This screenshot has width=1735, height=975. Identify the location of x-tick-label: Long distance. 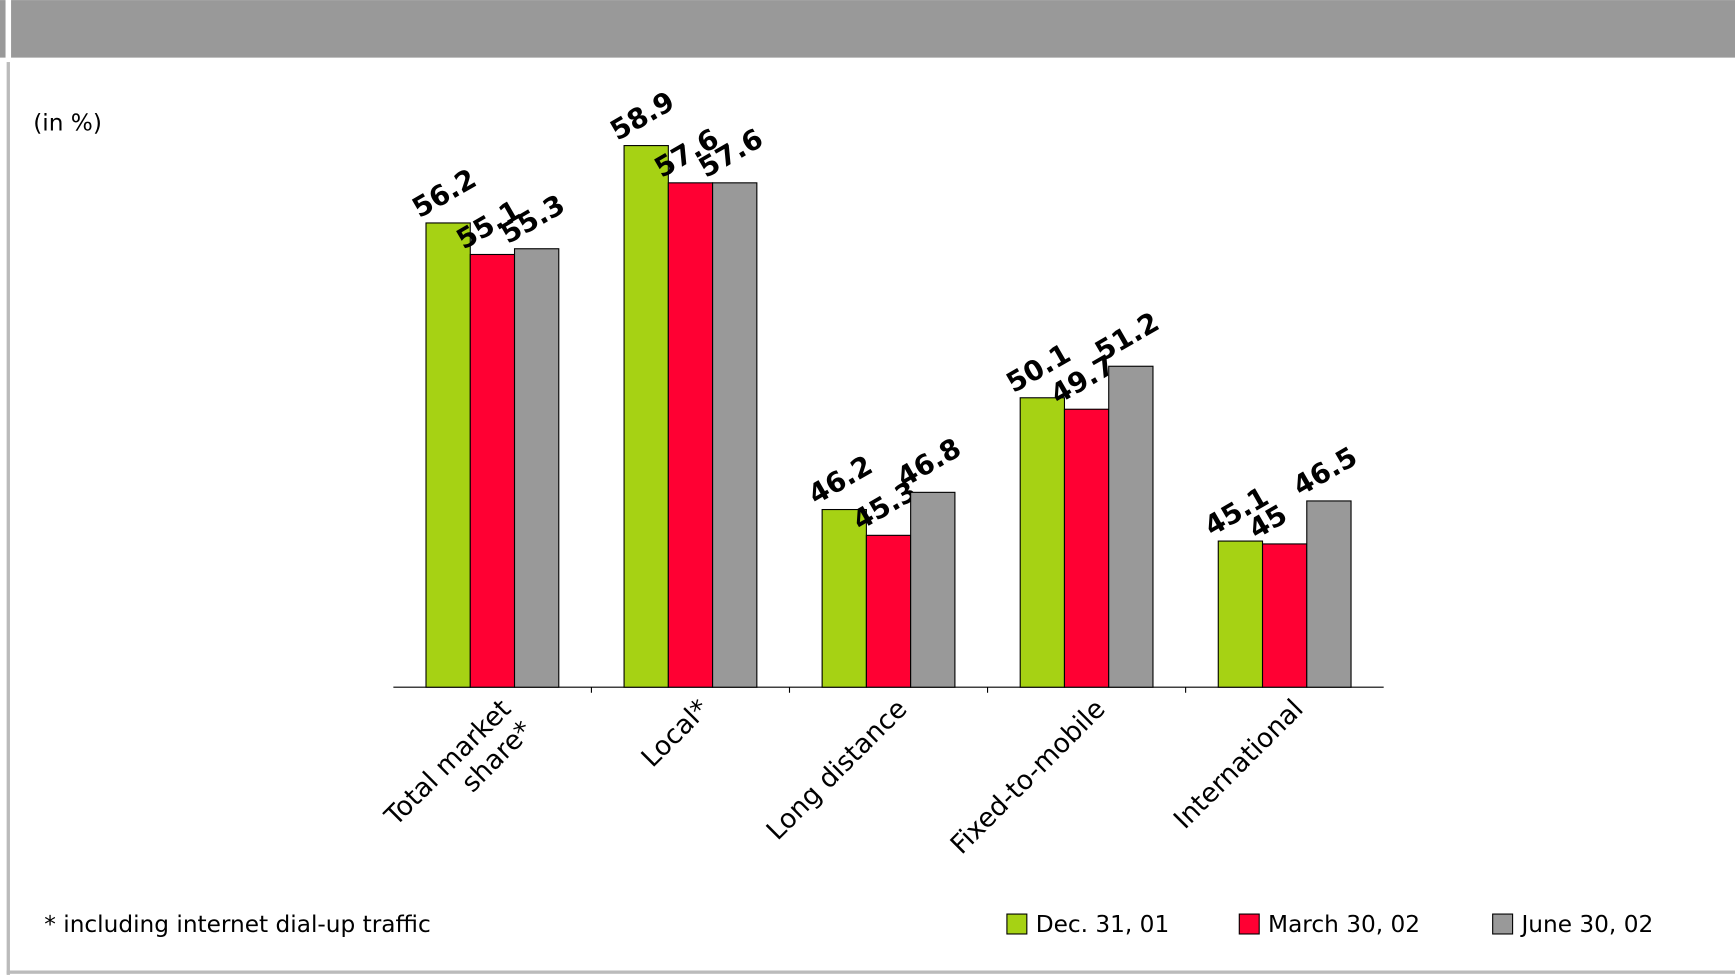
(837, 769).